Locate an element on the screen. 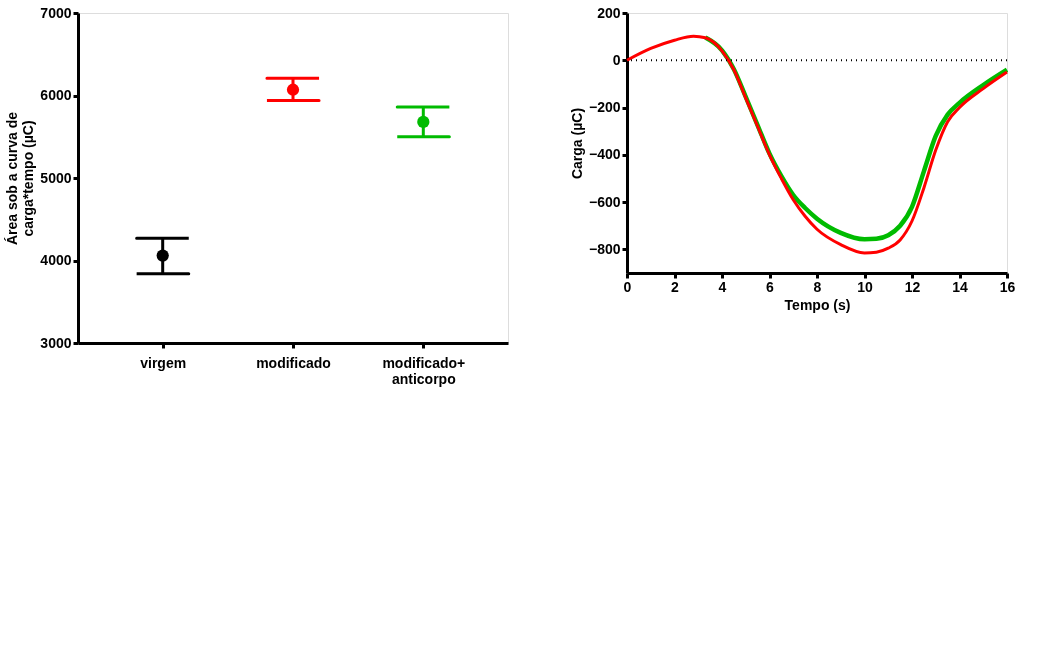 Image resolution: width=1064 pixels, height=662 pixels. x-tick-label: 14 is located at coordinates (960, 286).